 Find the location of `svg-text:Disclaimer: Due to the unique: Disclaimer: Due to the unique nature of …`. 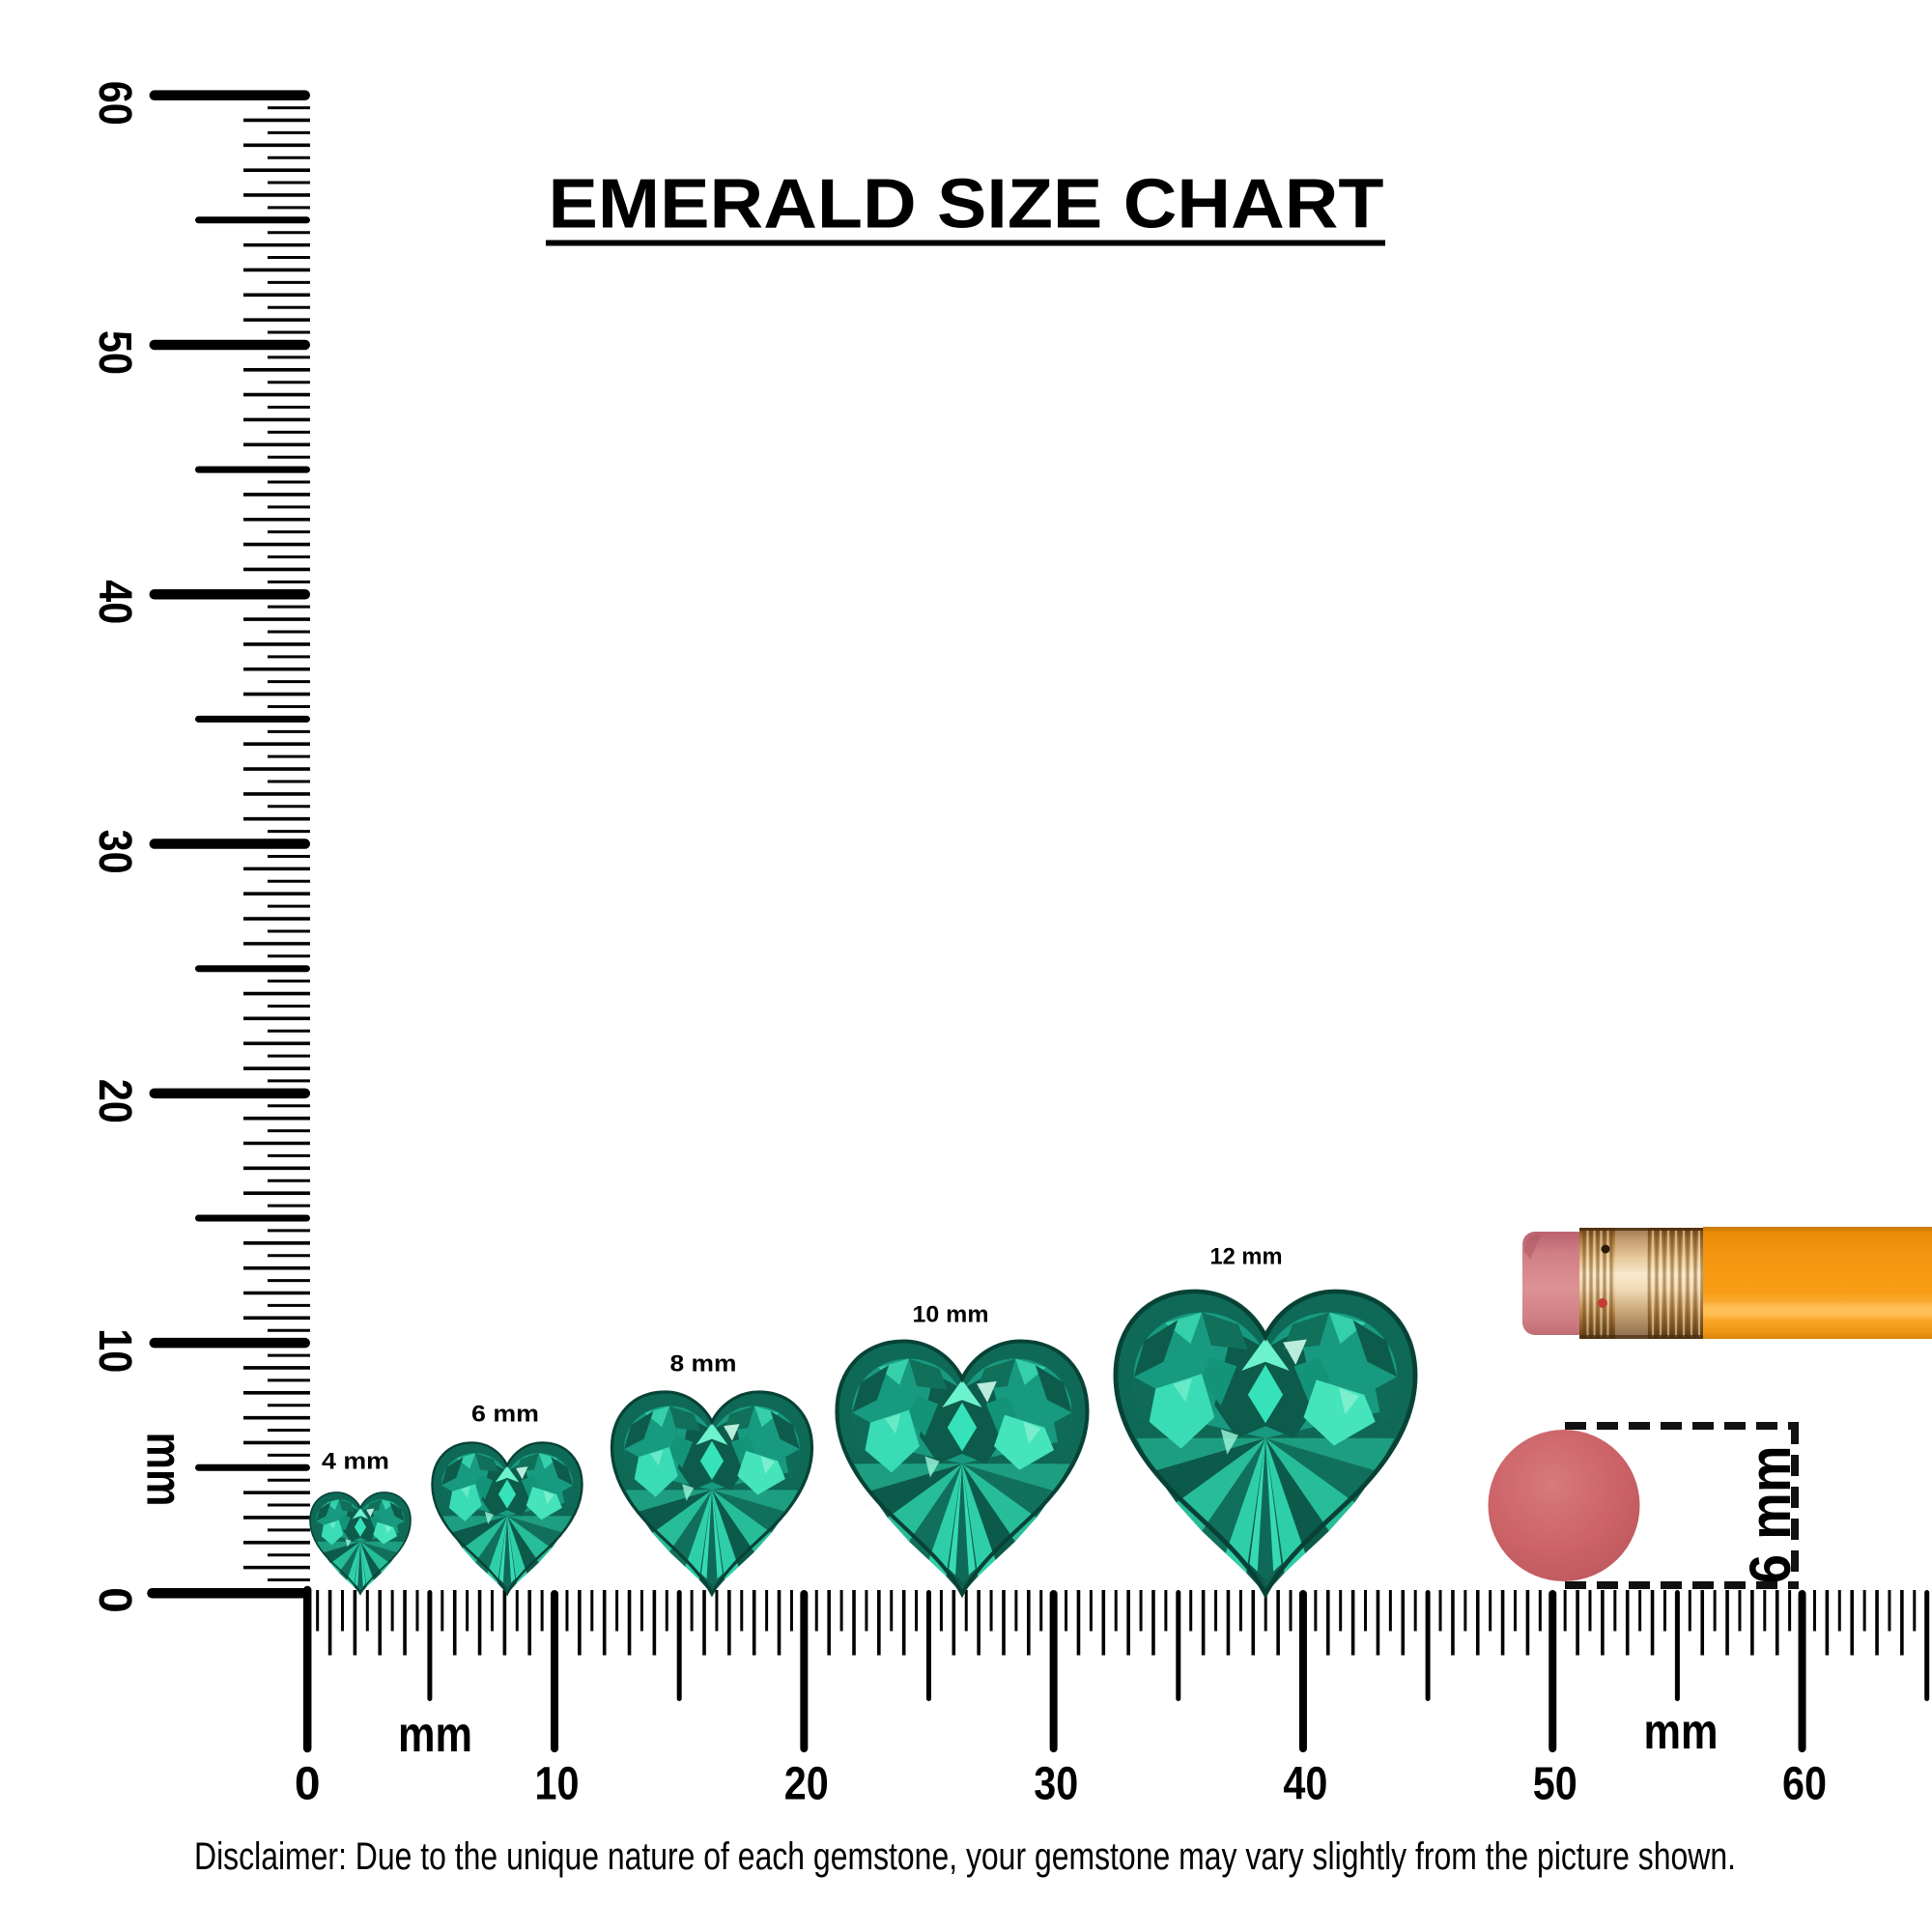

svg-text:Disclaimer: Due to the unique: Disclaimer: Due to the unique nature of … is located at coordinates (965, 1856).